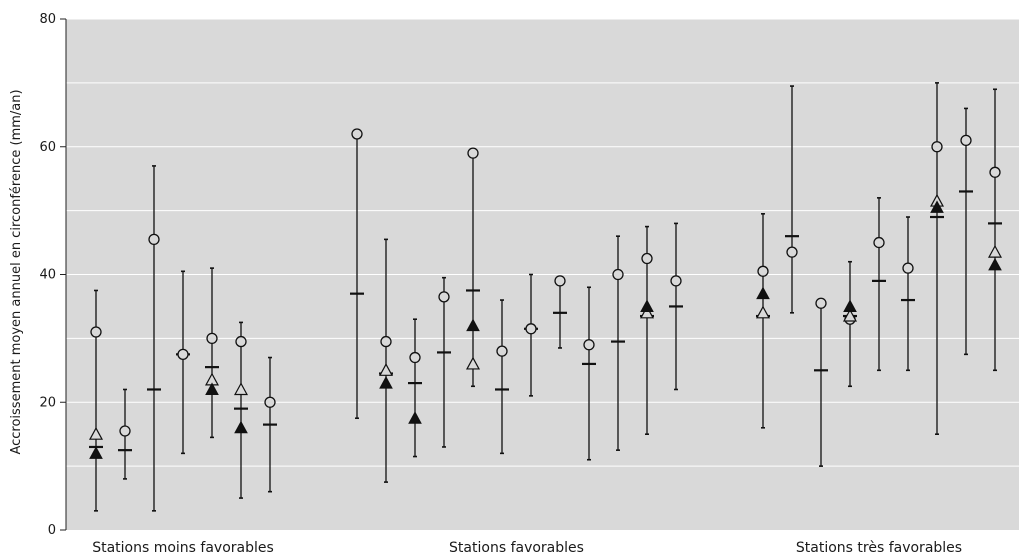 This screenshot has width=1019, height=555. I want to click on y-tick-label: 40, so click(47, 275).